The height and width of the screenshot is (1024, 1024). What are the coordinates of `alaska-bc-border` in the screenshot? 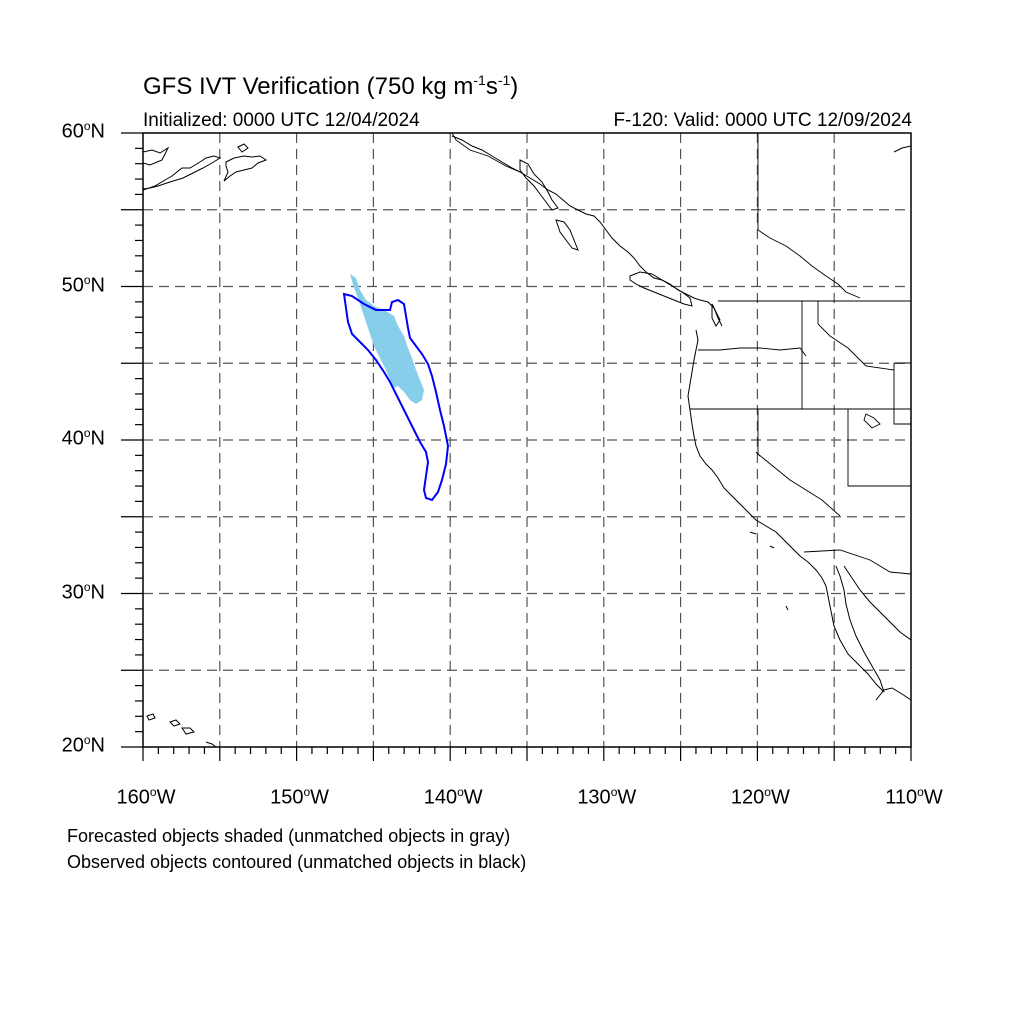 It's located at (605, 181).